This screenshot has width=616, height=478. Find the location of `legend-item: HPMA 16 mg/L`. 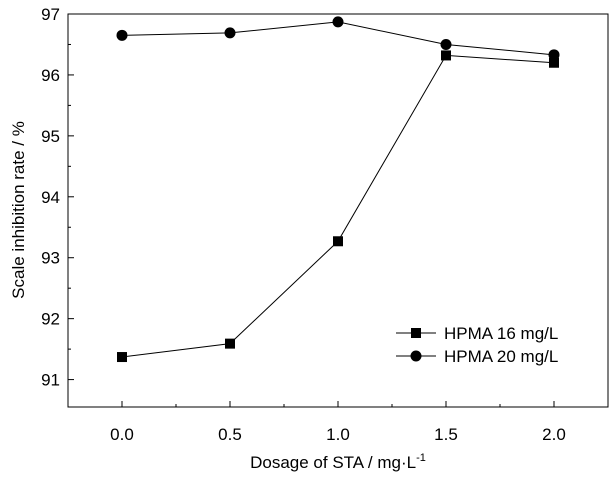

legend-item: HPMA 16 mg/L is located at coordinates (477, 333).